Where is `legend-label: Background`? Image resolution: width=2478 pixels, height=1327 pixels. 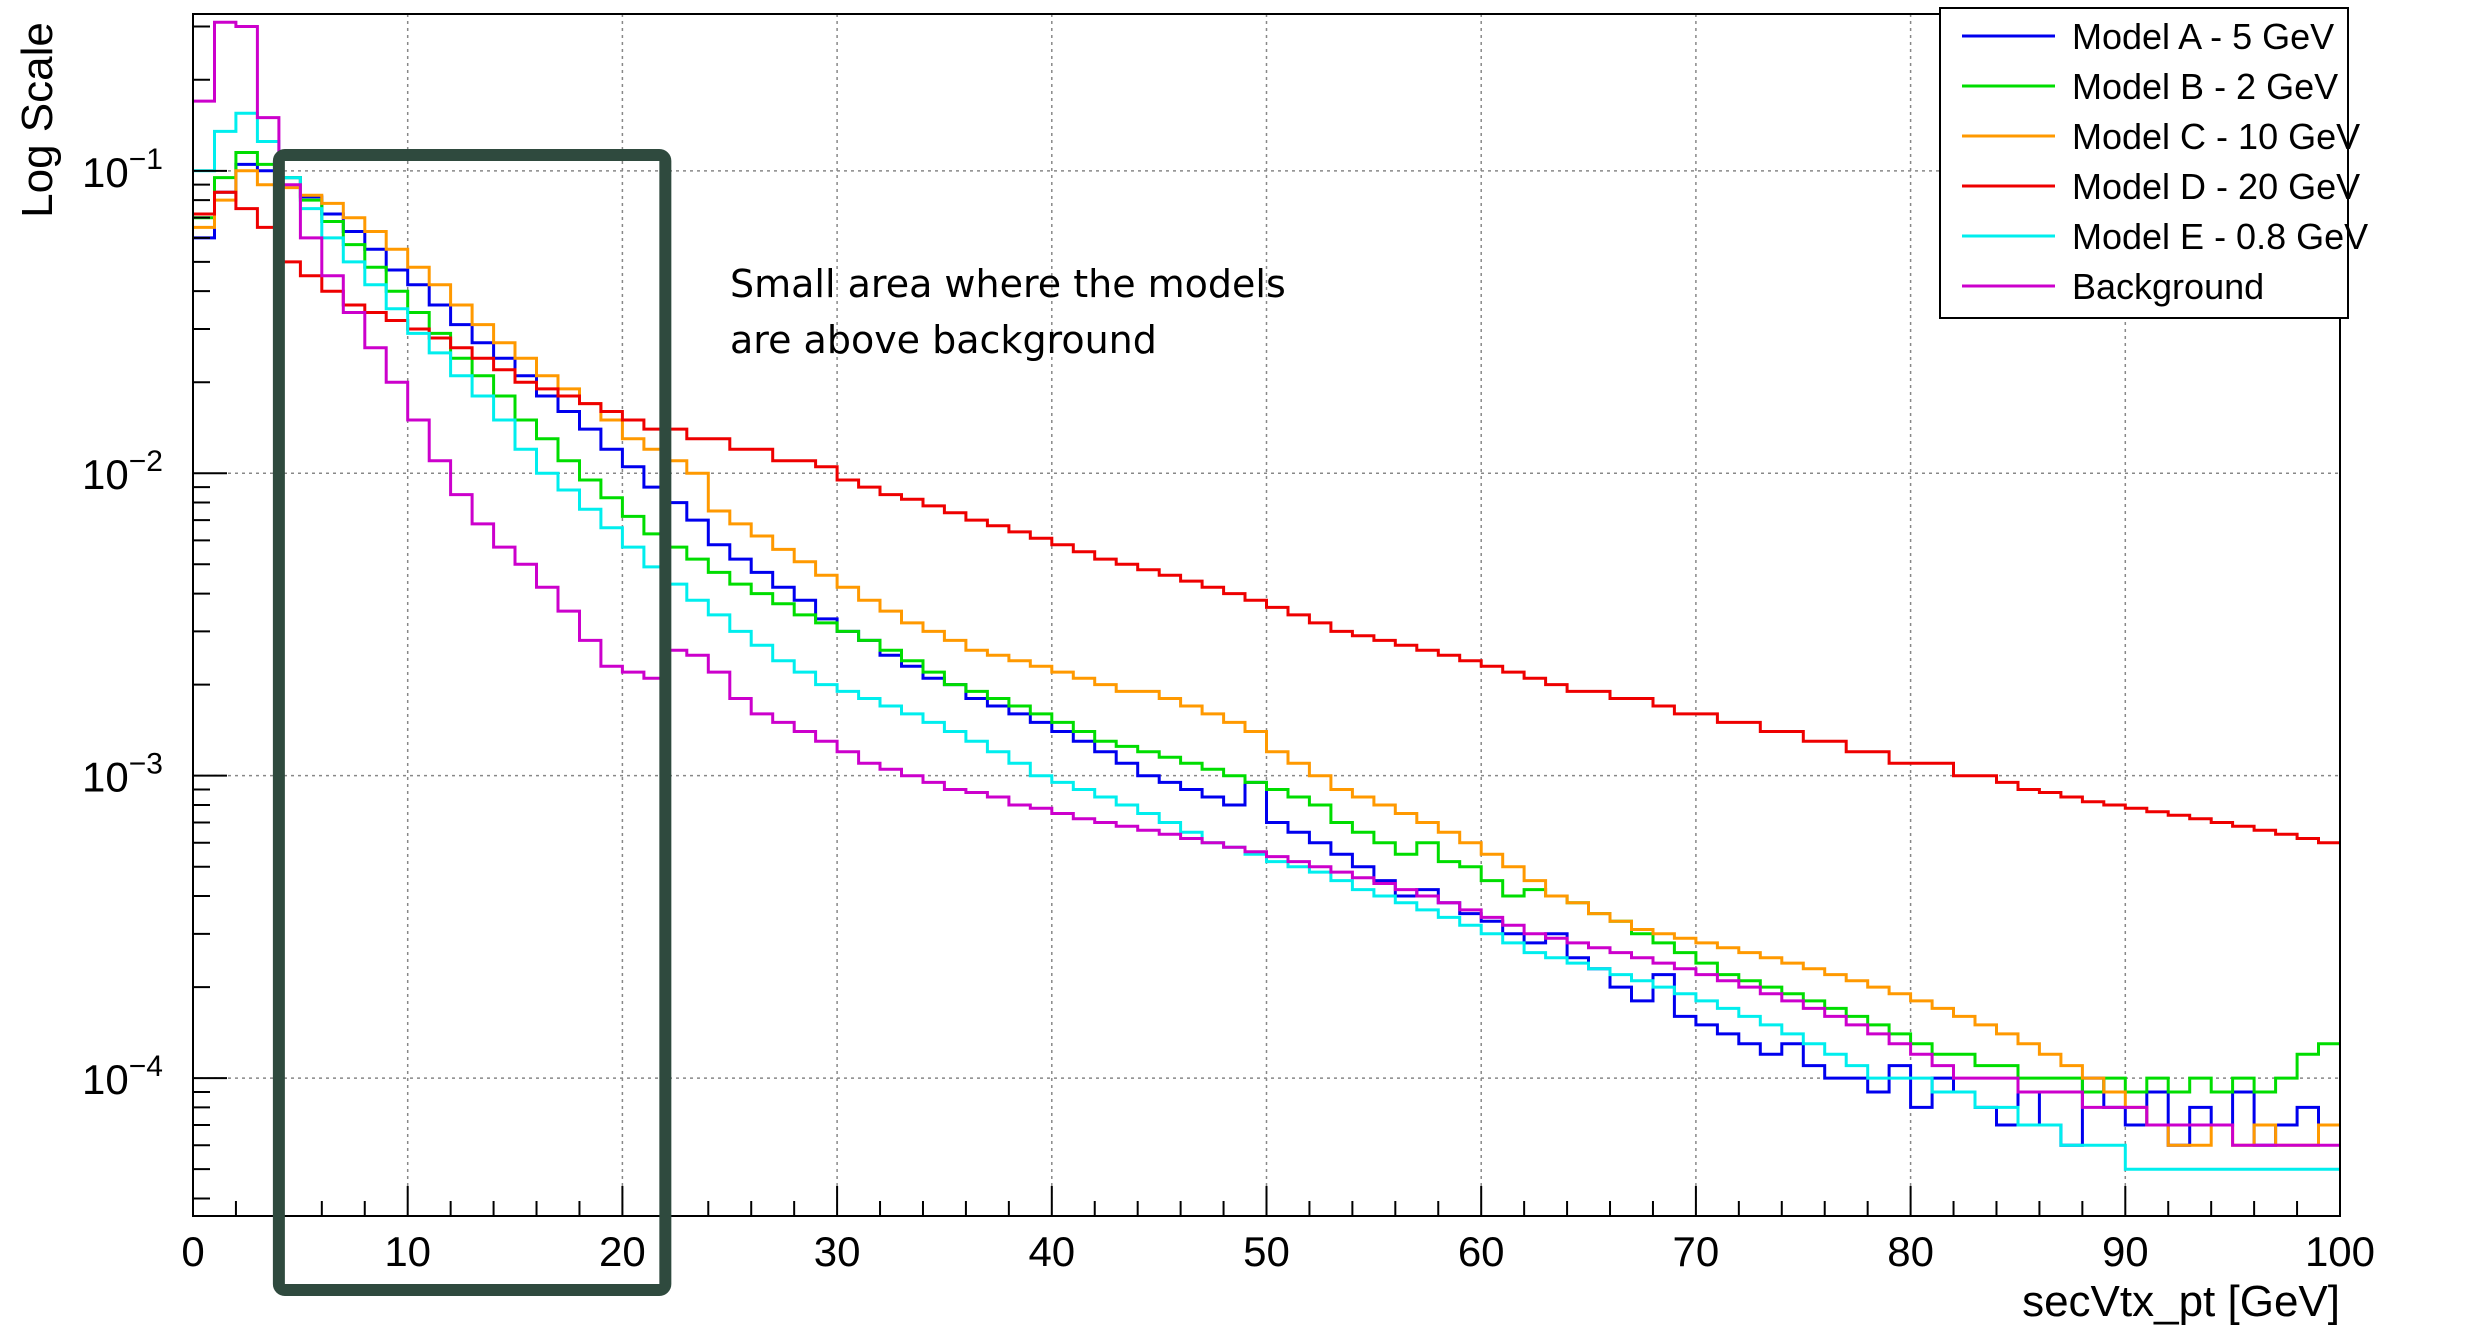
legend-label: Background is located at coordinates (2168, 286).